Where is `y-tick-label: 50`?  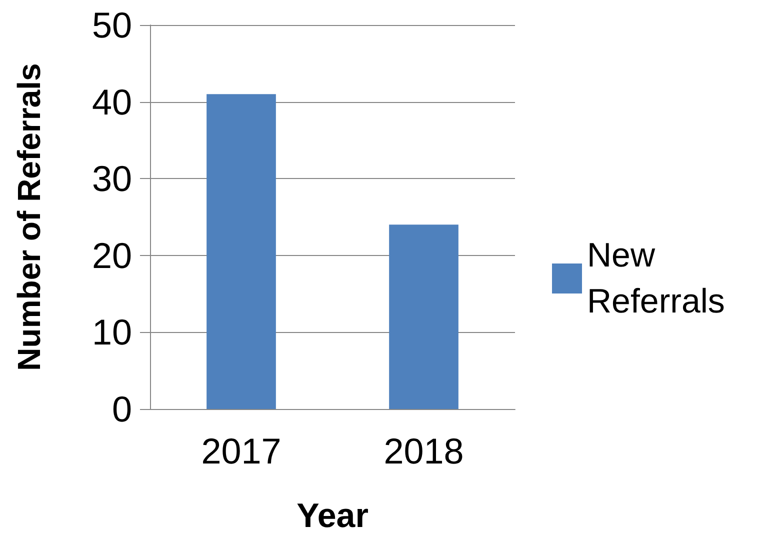 y-tick-label: 50 is located at coordinates (112, 25).